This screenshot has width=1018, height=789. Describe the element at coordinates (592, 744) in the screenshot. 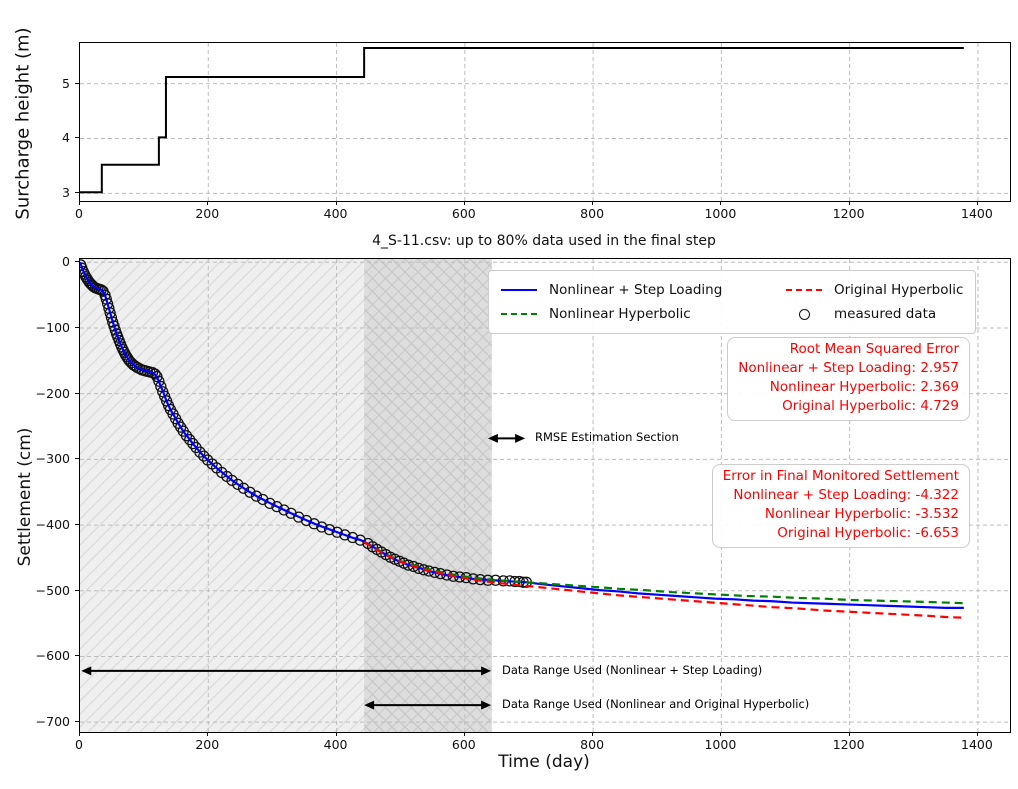

I see `bottom-x-tick-label: 800` at that location.